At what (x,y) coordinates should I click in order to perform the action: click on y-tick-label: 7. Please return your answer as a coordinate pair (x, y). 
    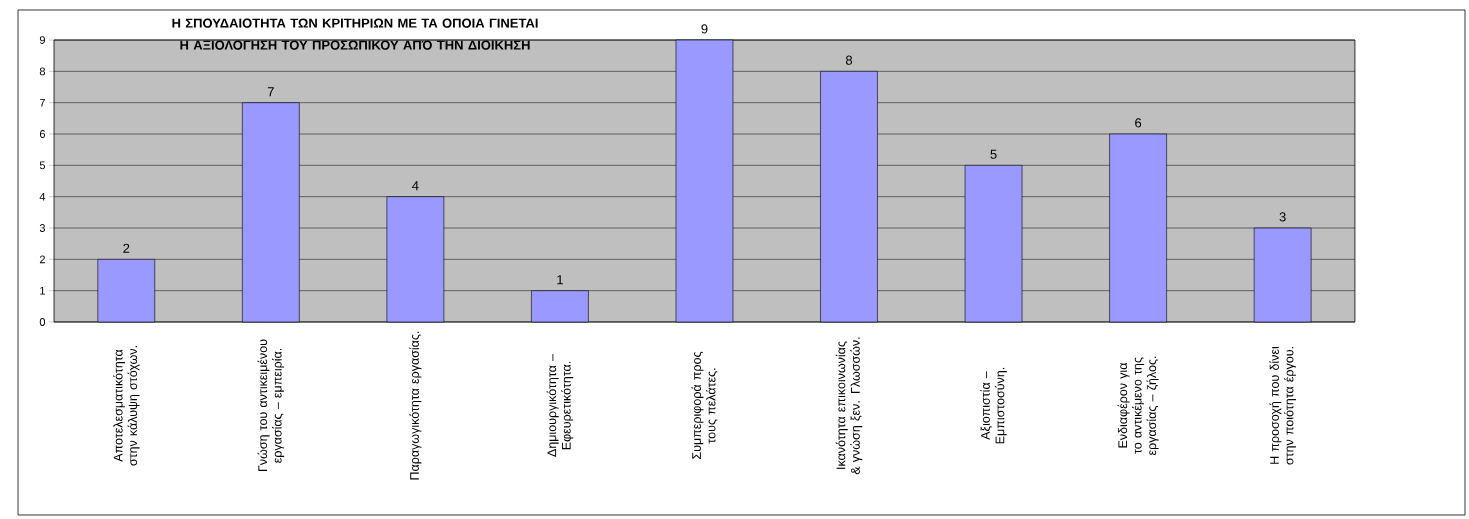
    Looking at the image, I should click on (42, 102).